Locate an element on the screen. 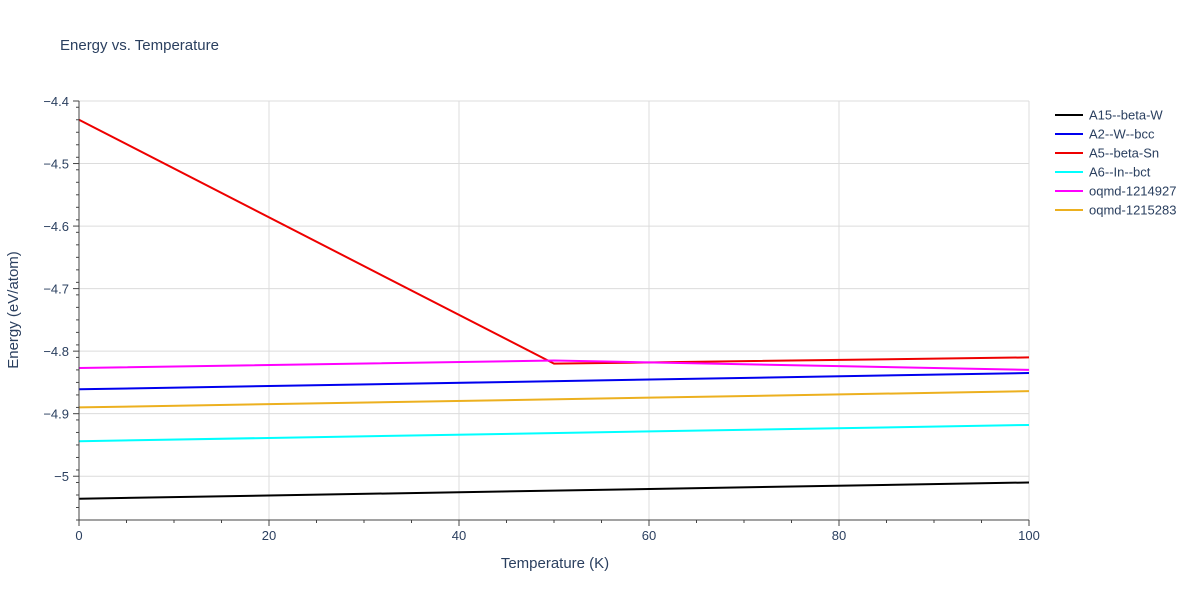  legend-item: A15--beta-W is located at coordinates (1109, 115).